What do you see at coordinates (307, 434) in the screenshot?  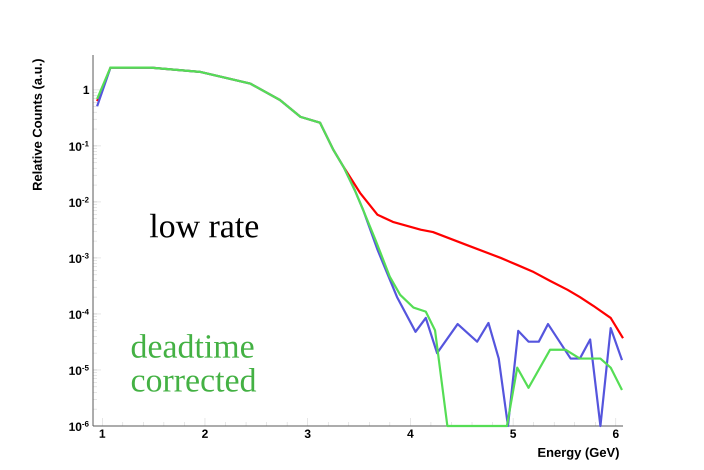 I see `x-tick-label: 3` at bounding box center [307, 434].